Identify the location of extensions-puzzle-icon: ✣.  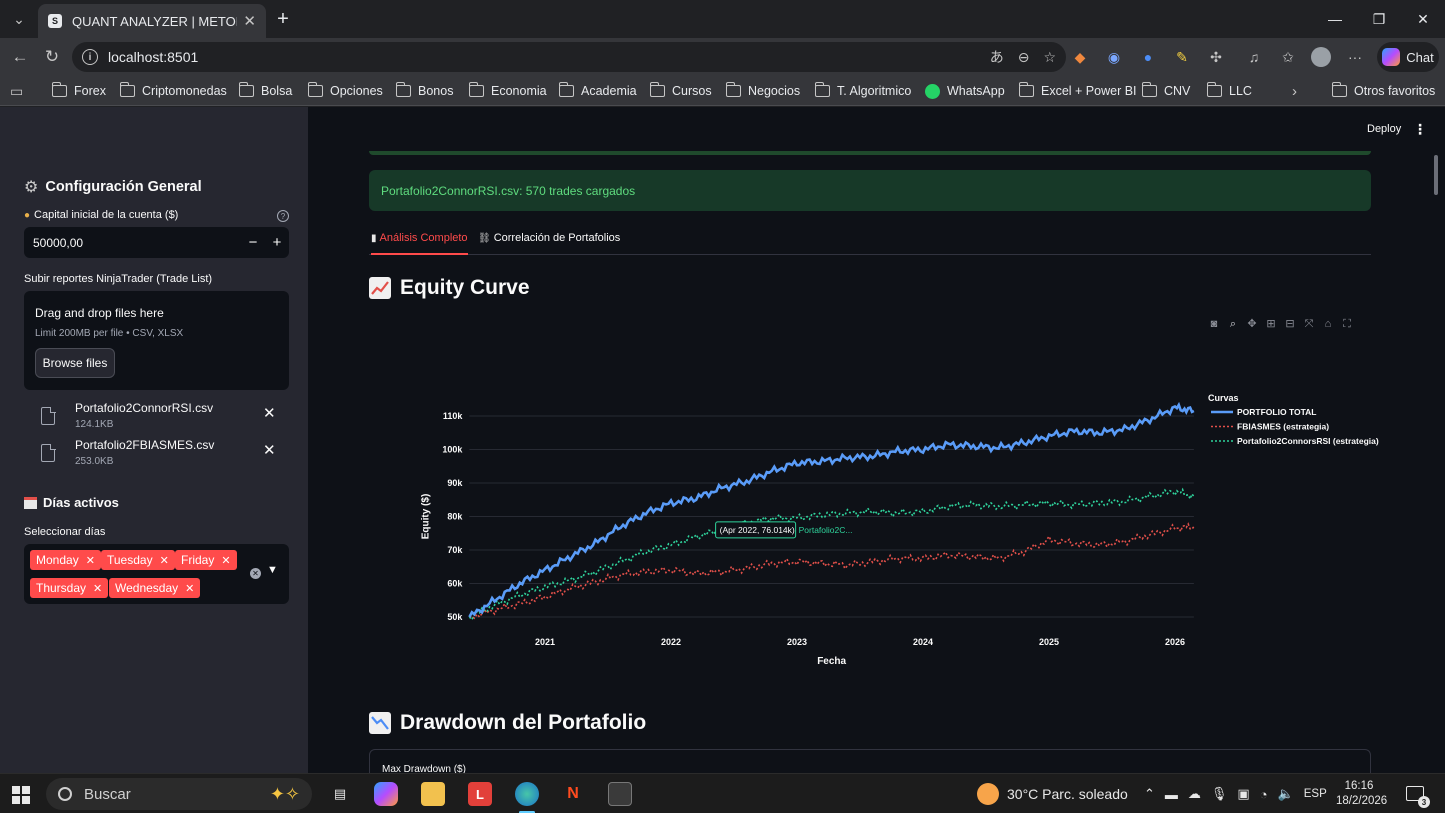
(1216, 57).